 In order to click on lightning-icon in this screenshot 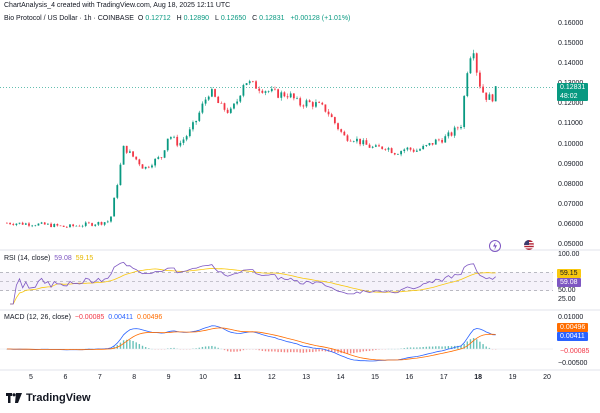, I will do `click(495, 246)`.